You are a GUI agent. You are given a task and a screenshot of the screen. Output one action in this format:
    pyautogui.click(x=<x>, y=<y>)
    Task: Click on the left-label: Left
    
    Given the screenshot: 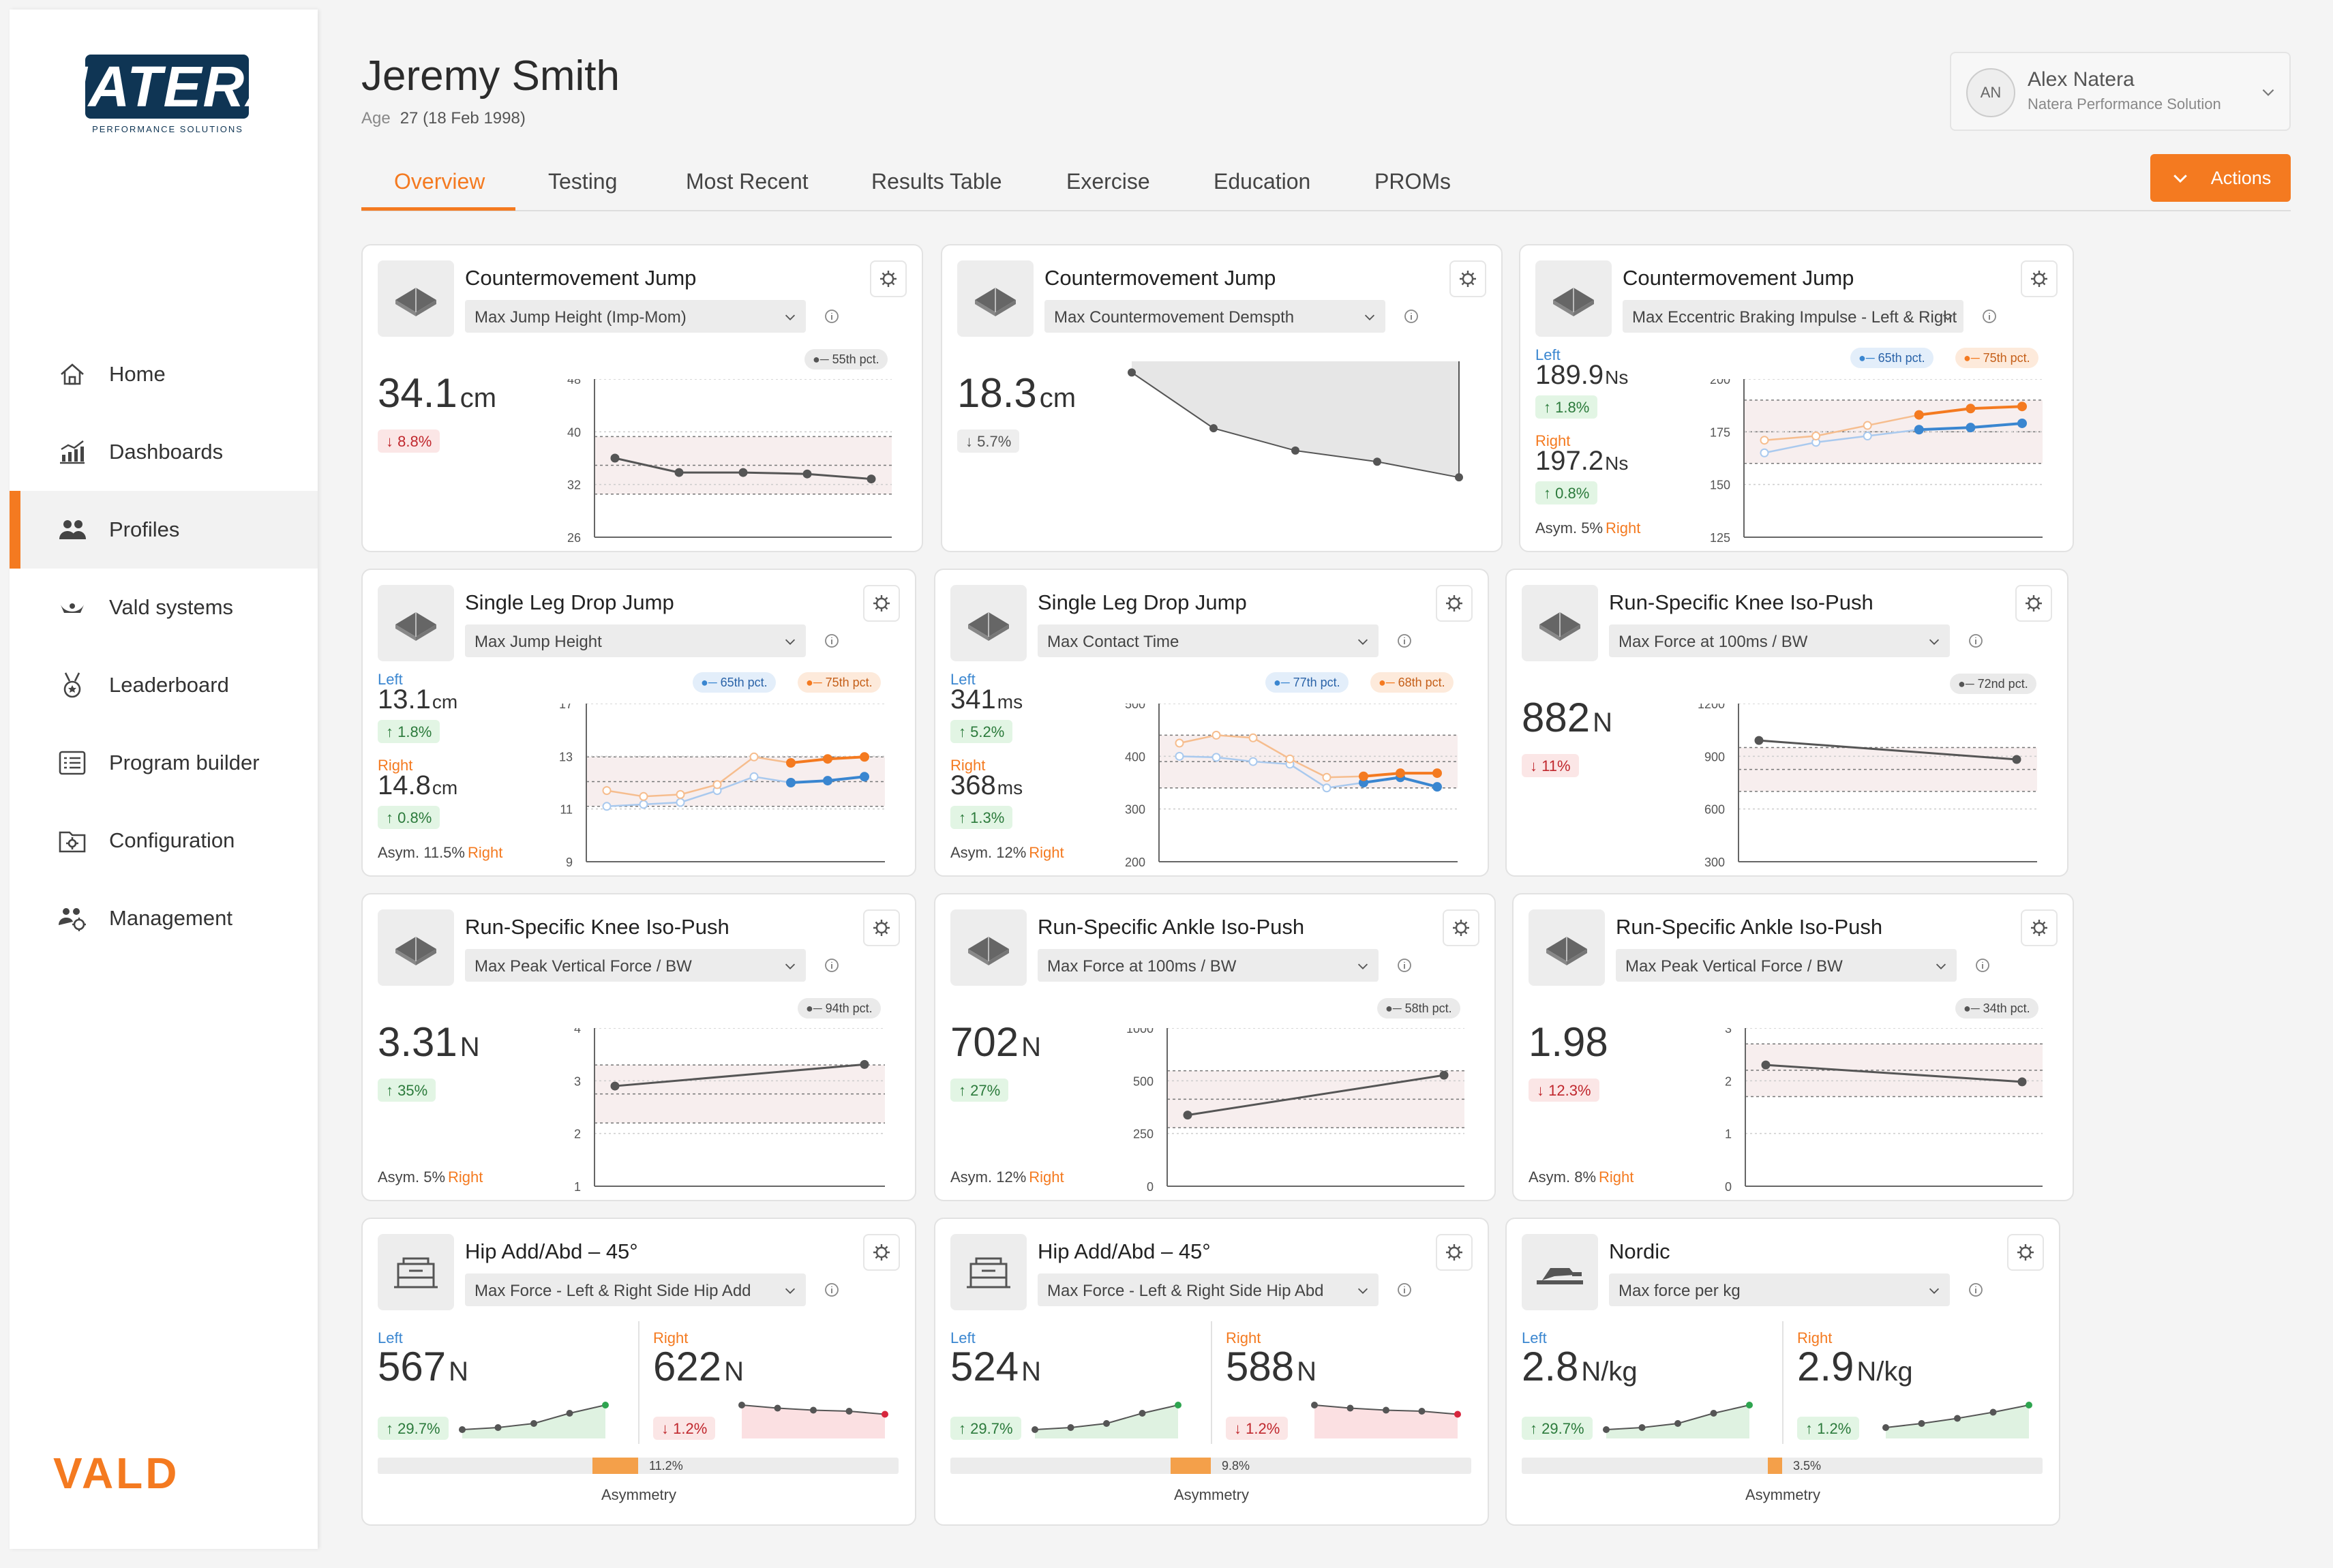 What is the action you would take?
    pyautogui.click(x=1534, y=1337)
    